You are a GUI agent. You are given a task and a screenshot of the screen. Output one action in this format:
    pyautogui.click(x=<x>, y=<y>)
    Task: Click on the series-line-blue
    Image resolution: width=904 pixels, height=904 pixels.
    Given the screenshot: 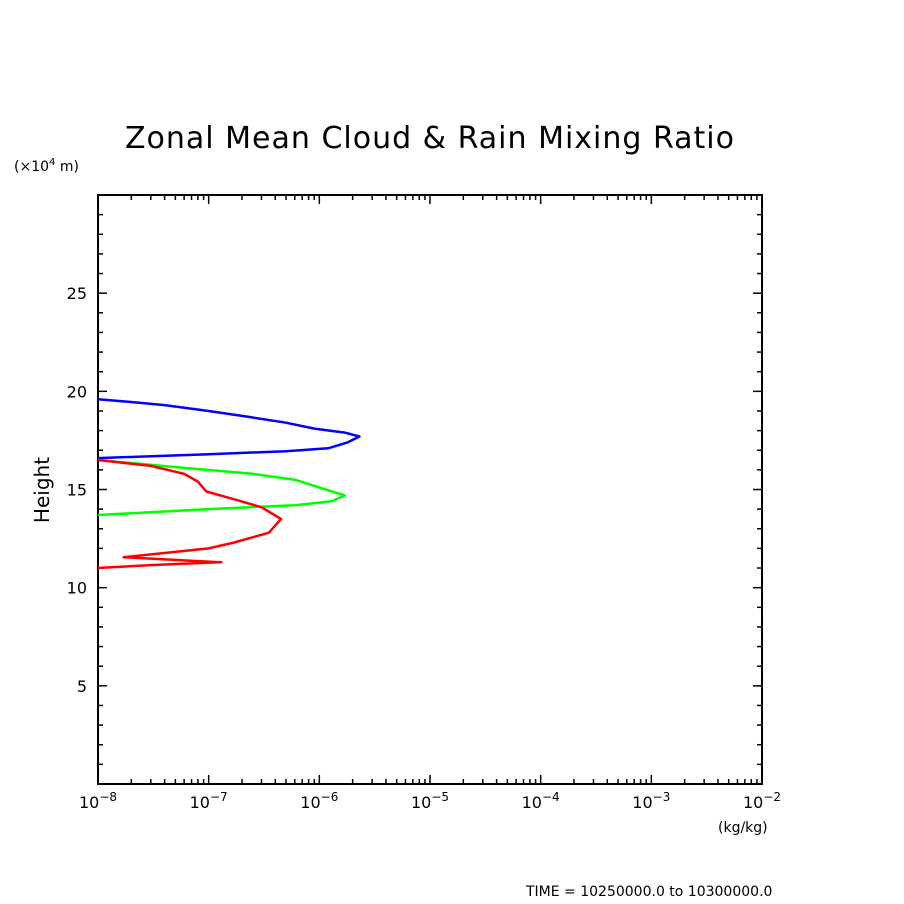 What is the action you would take?
    pyautogui.click(x=229, y=428)
    